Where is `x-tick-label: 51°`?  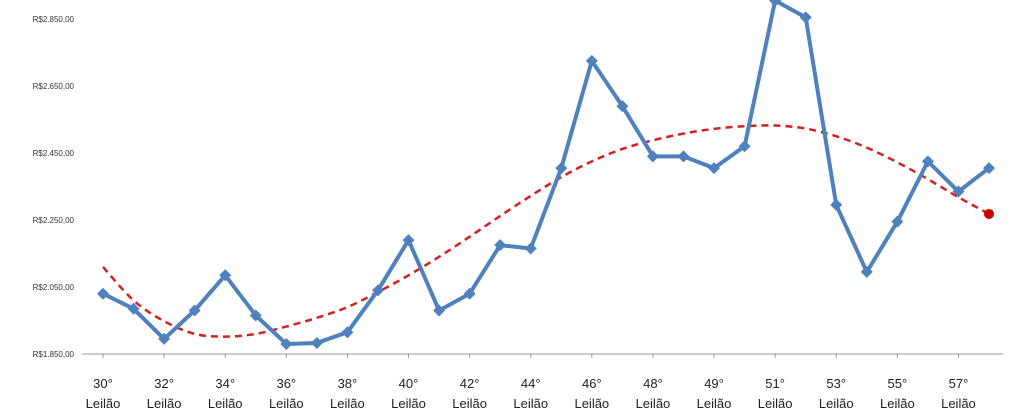 x-tick-label: 51° is located at coordinates (775, 383).